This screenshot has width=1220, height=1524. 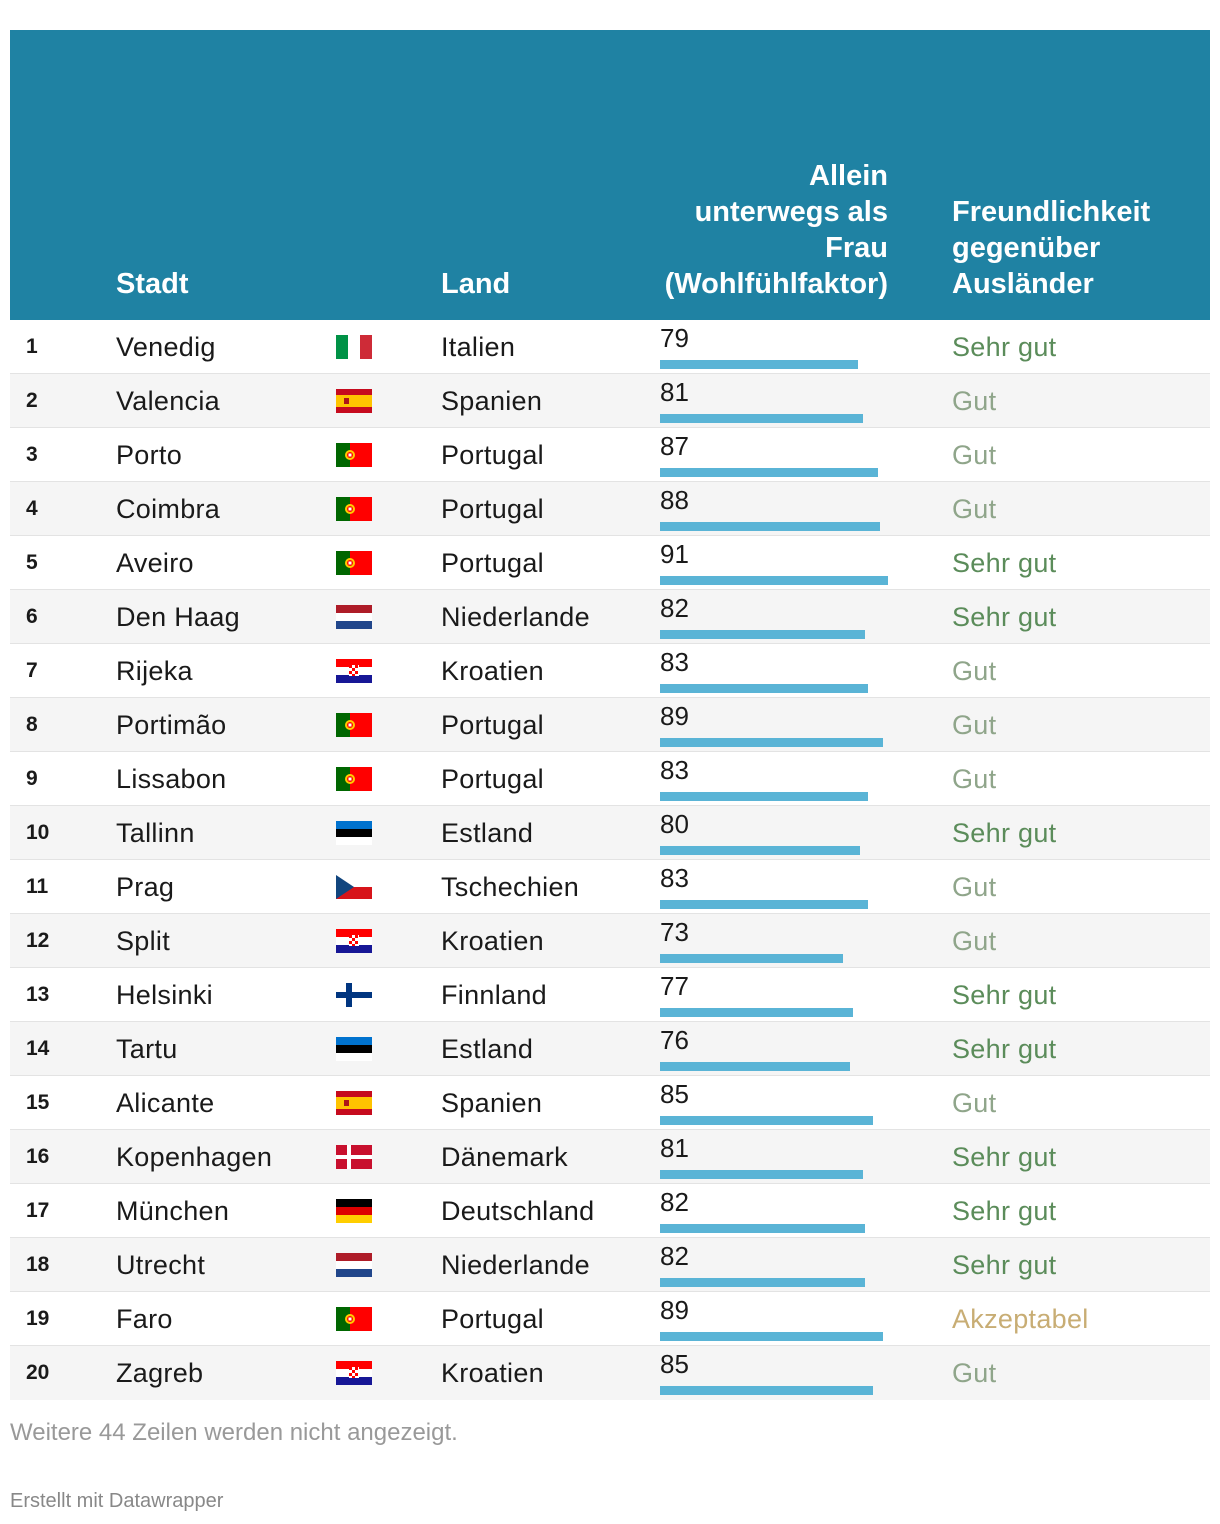 I want to click on score-value: 89, so click(x=674, y=716).